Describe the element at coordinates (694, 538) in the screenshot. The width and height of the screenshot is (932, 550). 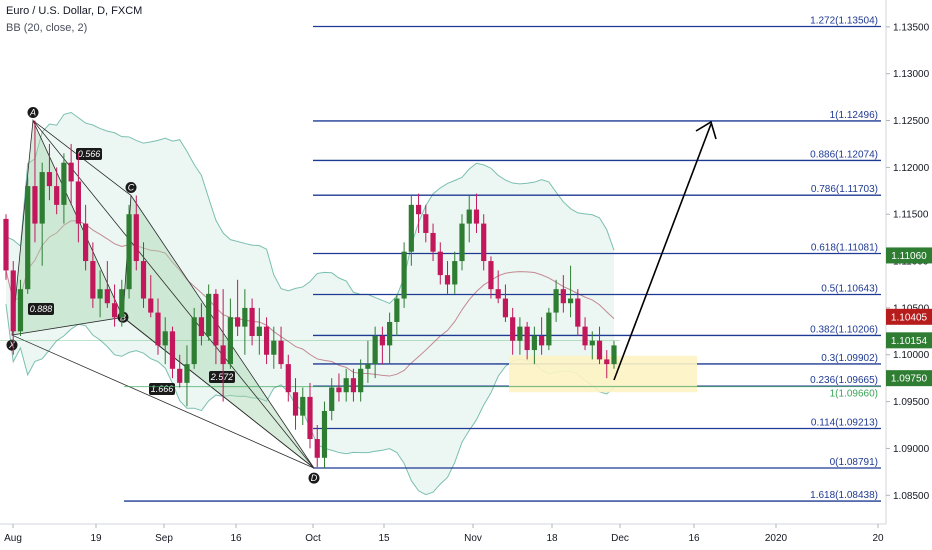
I see `x-tick-label: 16` at that location.